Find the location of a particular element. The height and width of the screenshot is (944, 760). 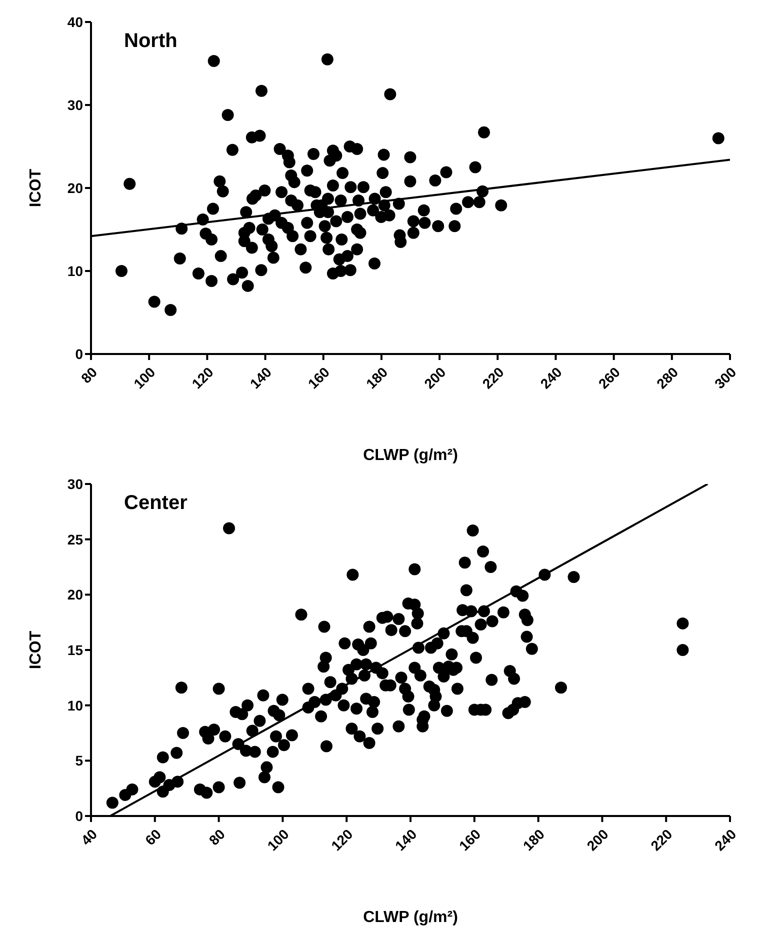

x-tick-label: 260 is located at coordinates (609, 378).